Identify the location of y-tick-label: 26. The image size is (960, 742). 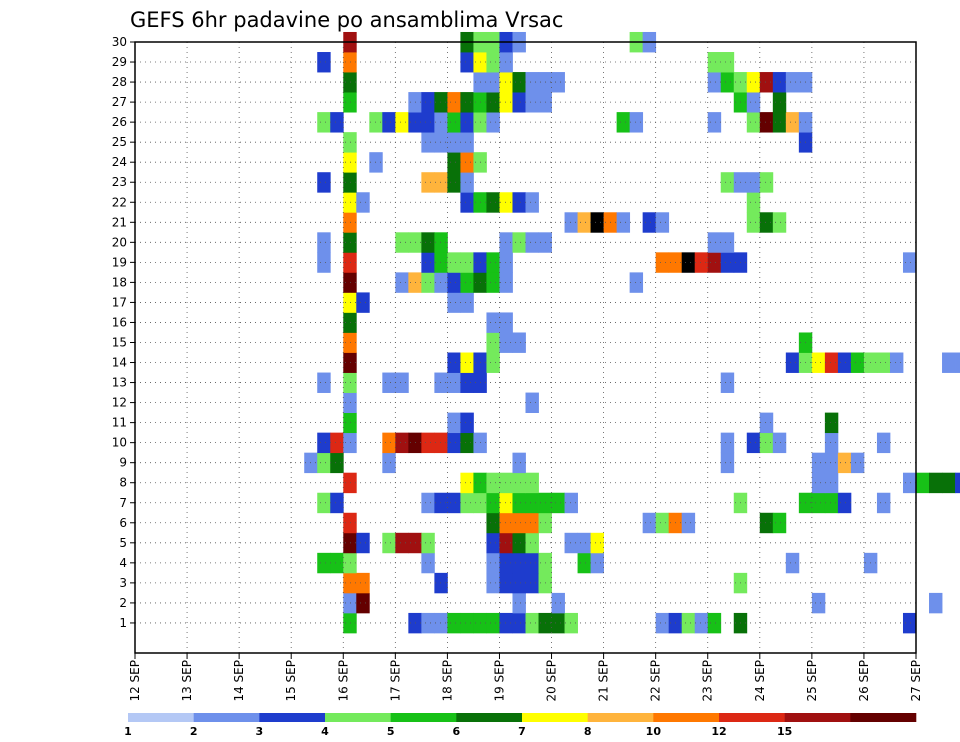
(119, 122).